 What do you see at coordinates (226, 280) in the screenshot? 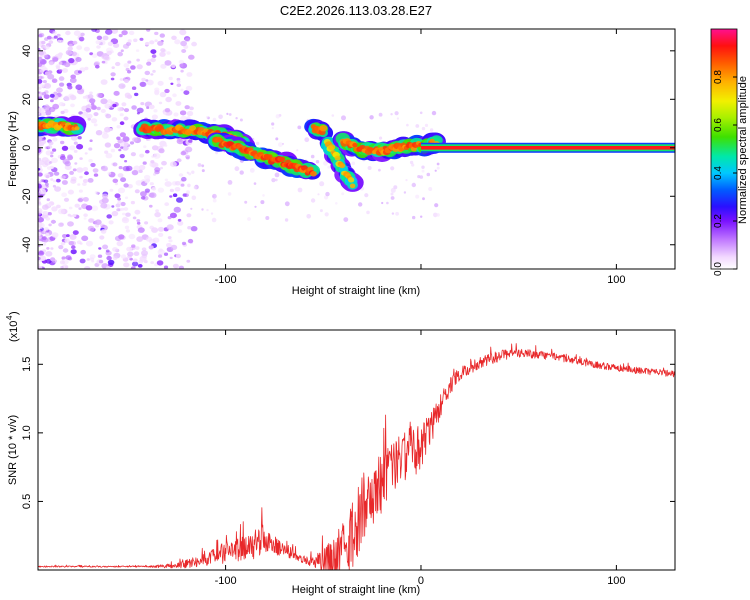
I see `x-tick-label: -100` at bounding box center [226, 280].